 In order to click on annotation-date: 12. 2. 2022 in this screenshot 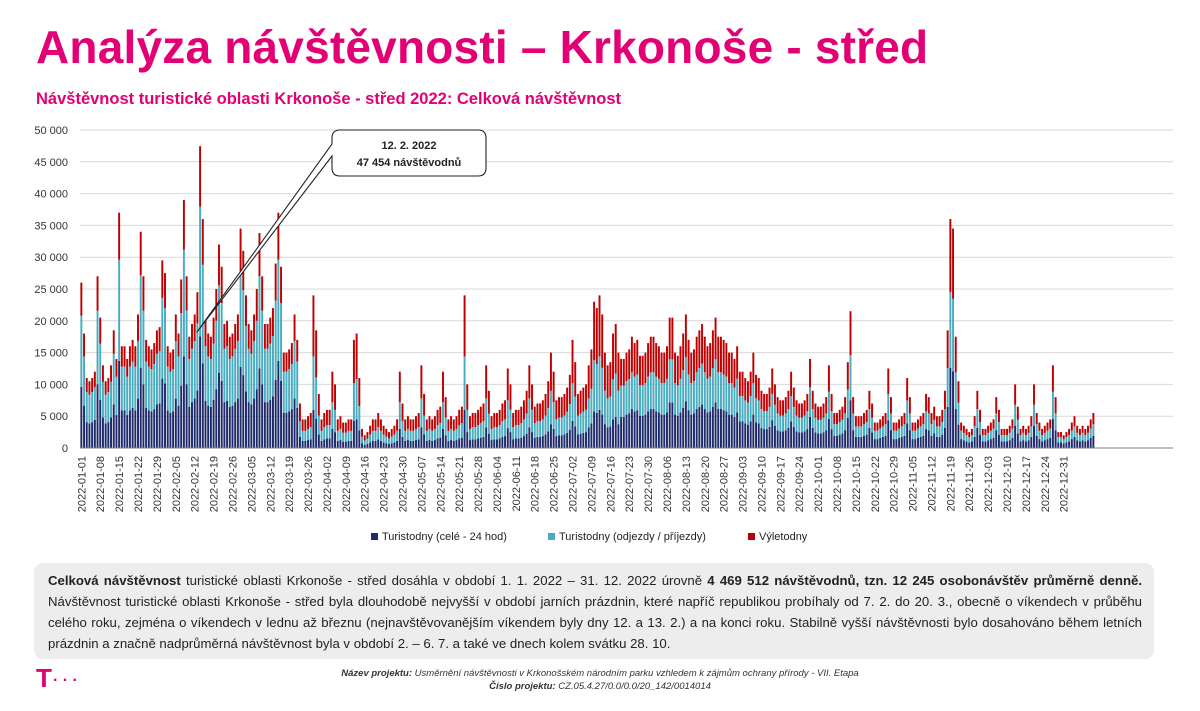, I will do `click(408, 146)`.